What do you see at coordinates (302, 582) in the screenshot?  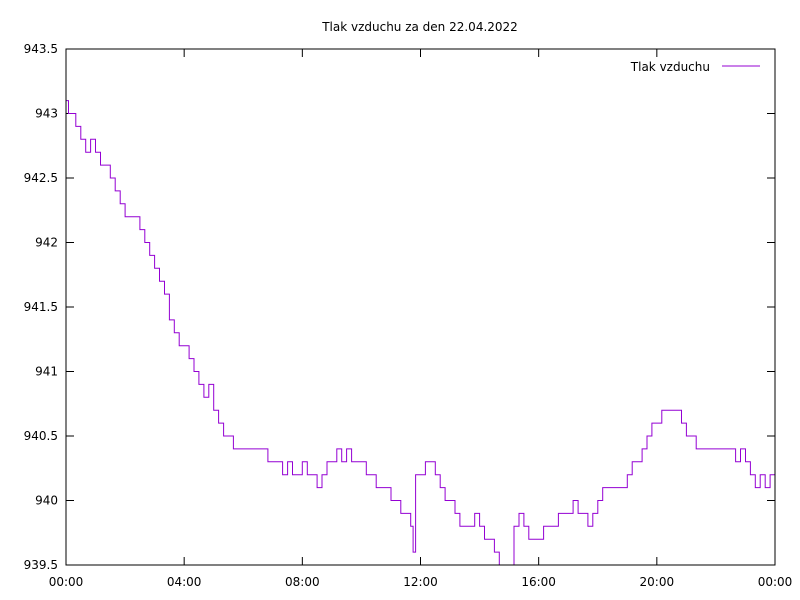 I see `x-tick-label: 08:00` at bounding box center [302, 582].